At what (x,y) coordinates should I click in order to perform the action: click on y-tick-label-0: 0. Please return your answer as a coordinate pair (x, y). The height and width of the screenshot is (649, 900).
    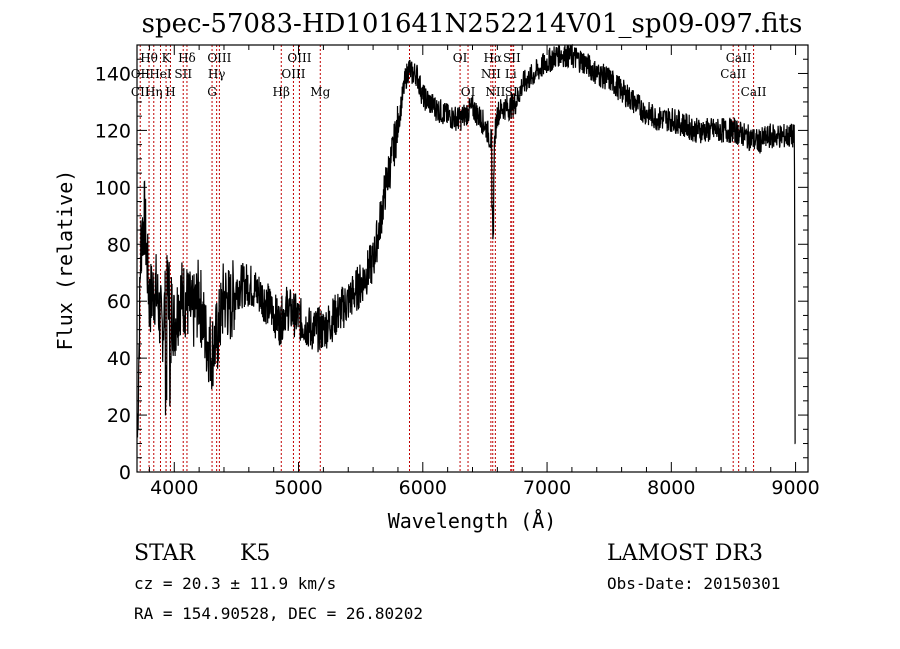
    Looking at the image, I should click on (125, 473).